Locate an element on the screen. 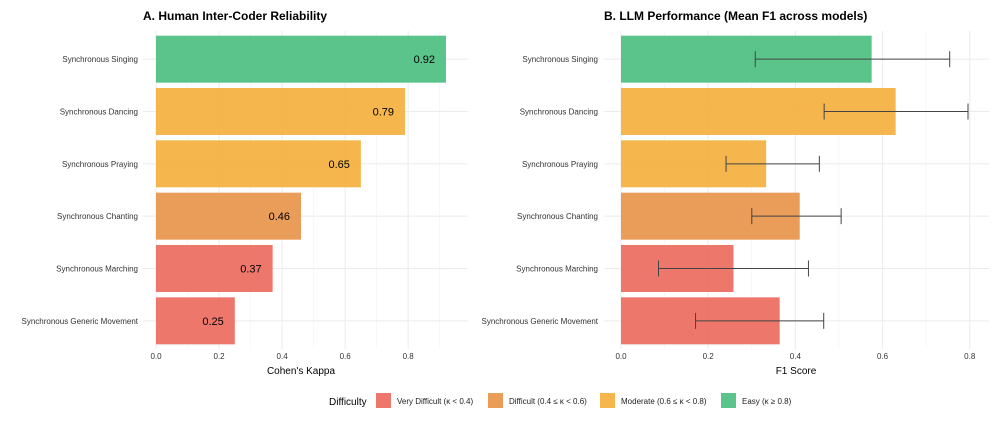 The image size is (996, 432). panel-a-x-tick-label: 0.0 is located at coordinates (156, 356).